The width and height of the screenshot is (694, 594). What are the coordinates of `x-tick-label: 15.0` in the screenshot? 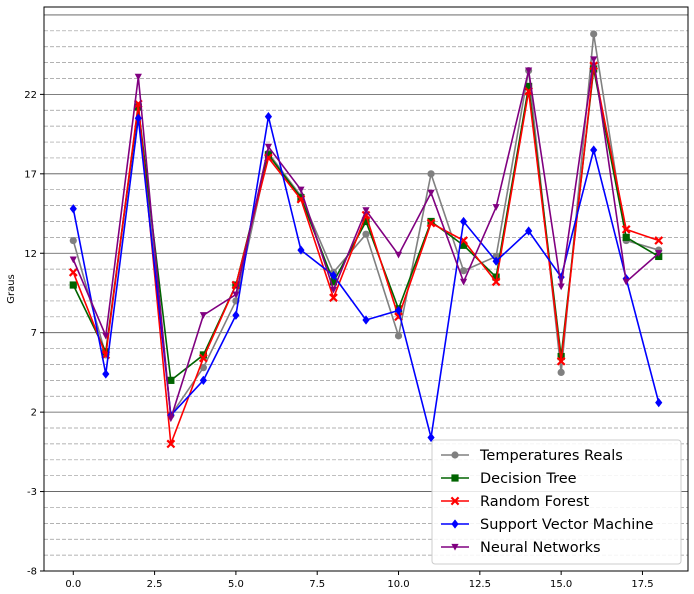 It's located at (561, 584).